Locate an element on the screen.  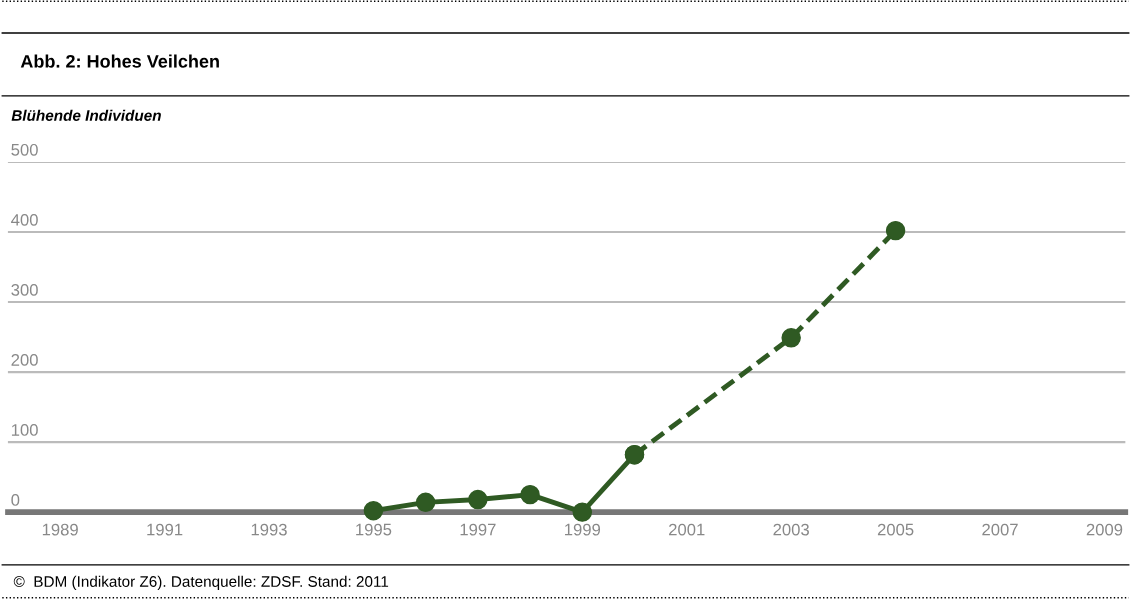
text: © BDM (Indikator Z6). Datenquelle: ZDSF. Stand: 2011 is located at coordinates (201, 582).